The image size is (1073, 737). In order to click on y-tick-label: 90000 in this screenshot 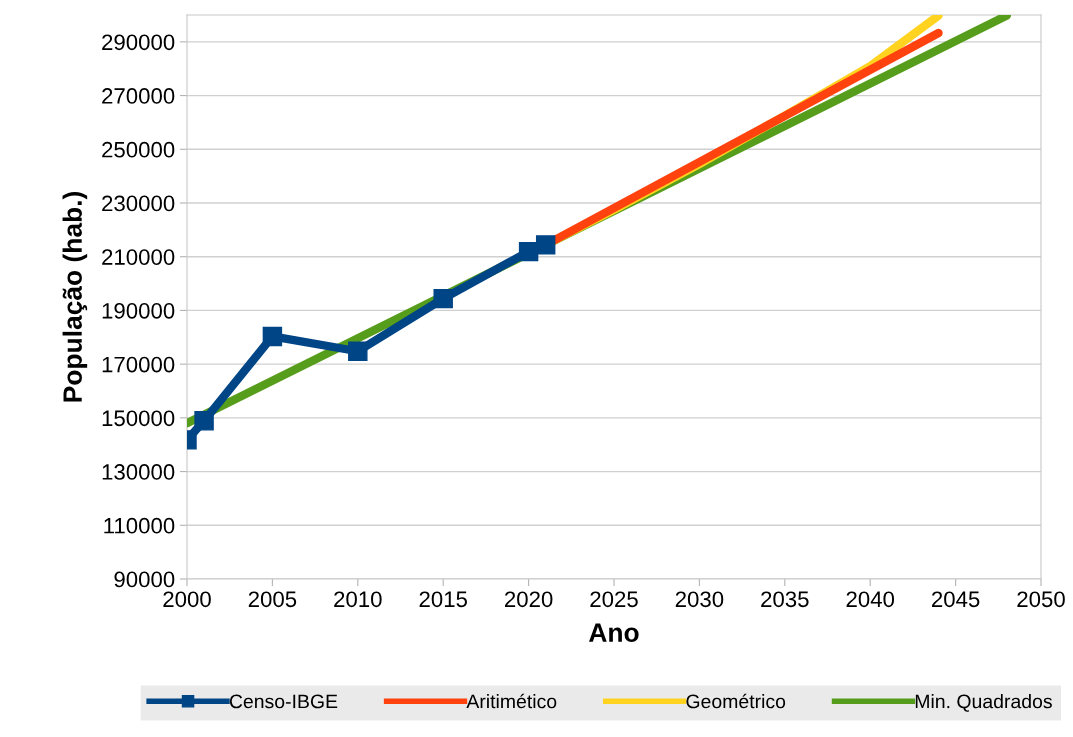, I will do `click(144, 579)`.